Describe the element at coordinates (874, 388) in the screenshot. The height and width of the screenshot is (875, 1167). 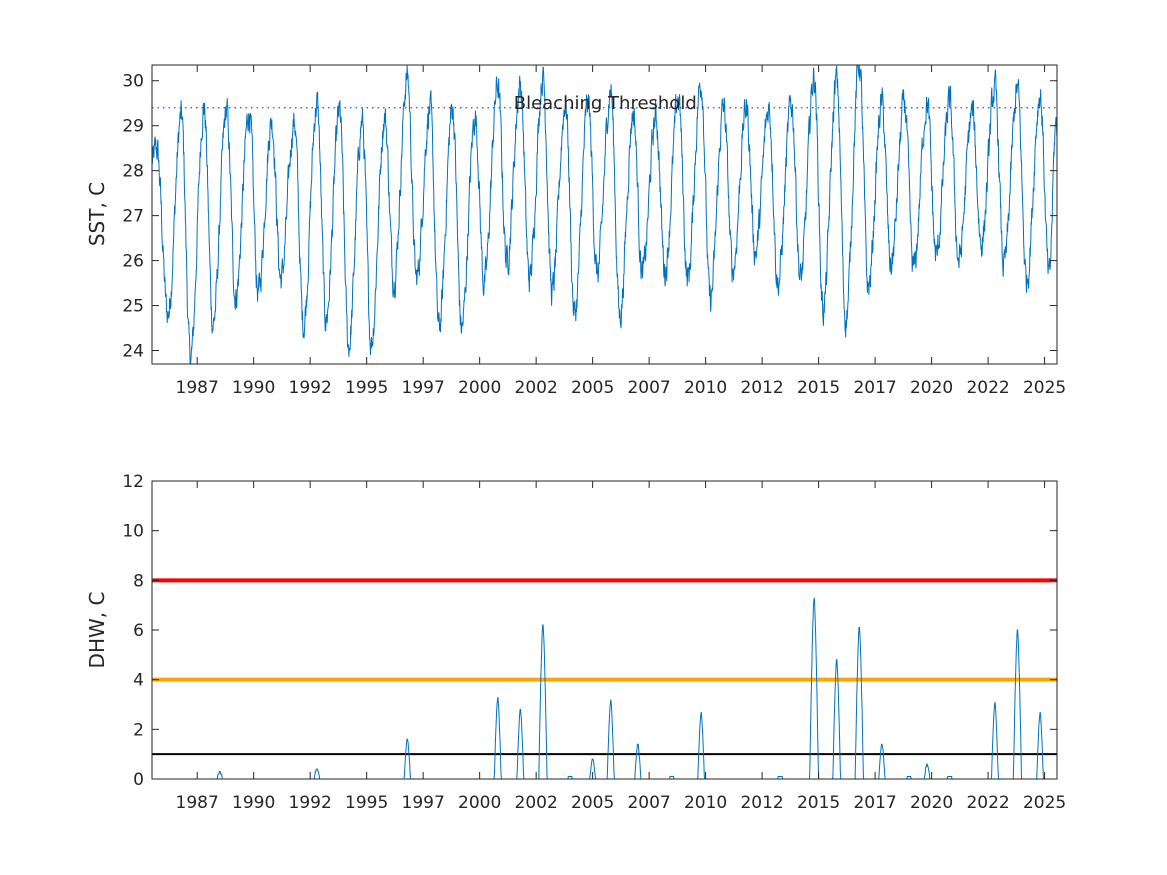
I see `sst-x-tick-label: 2017` at that location.